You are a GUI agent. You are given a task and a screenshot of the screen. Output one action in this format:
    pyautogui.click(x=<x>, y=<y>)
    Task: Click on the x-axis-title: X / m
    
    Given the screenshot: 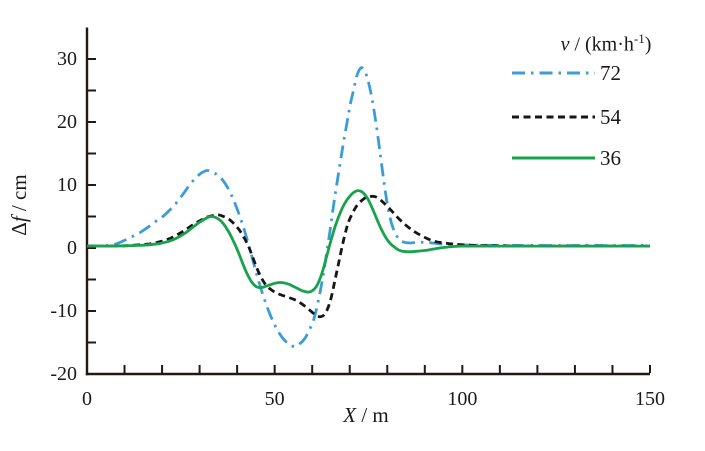 What is the action you would take?
    pyautogui.click(x=366, y=415)
    